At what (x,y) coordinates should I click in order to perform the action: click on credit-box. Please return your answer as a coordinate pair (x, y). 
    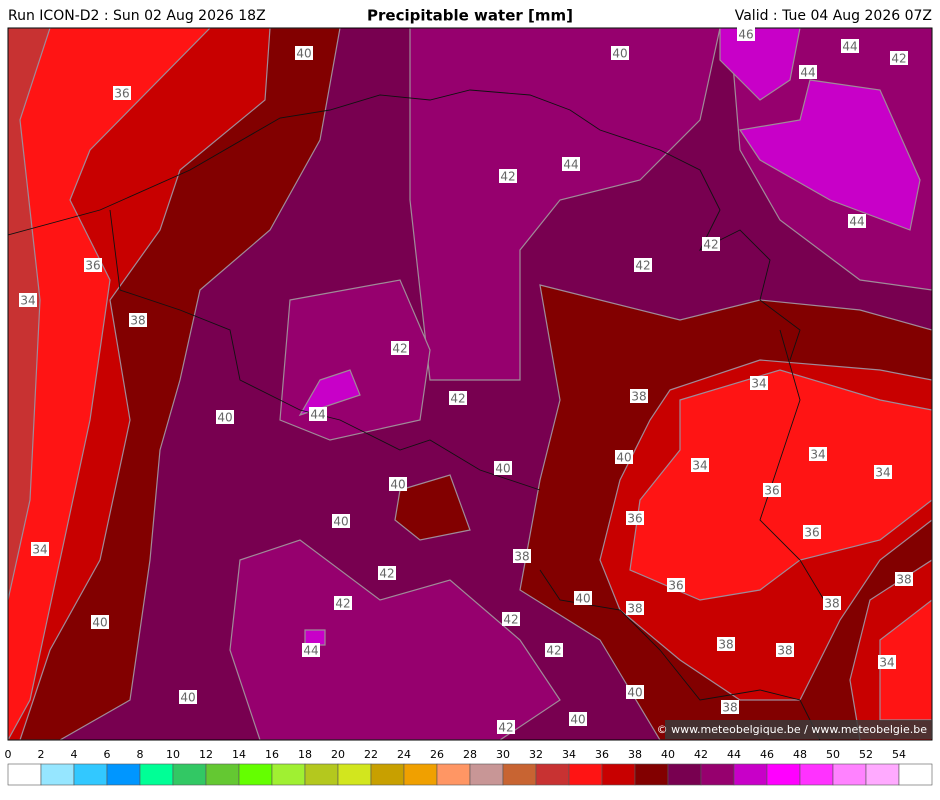
    Looking at the image, I should click on (798, 729).